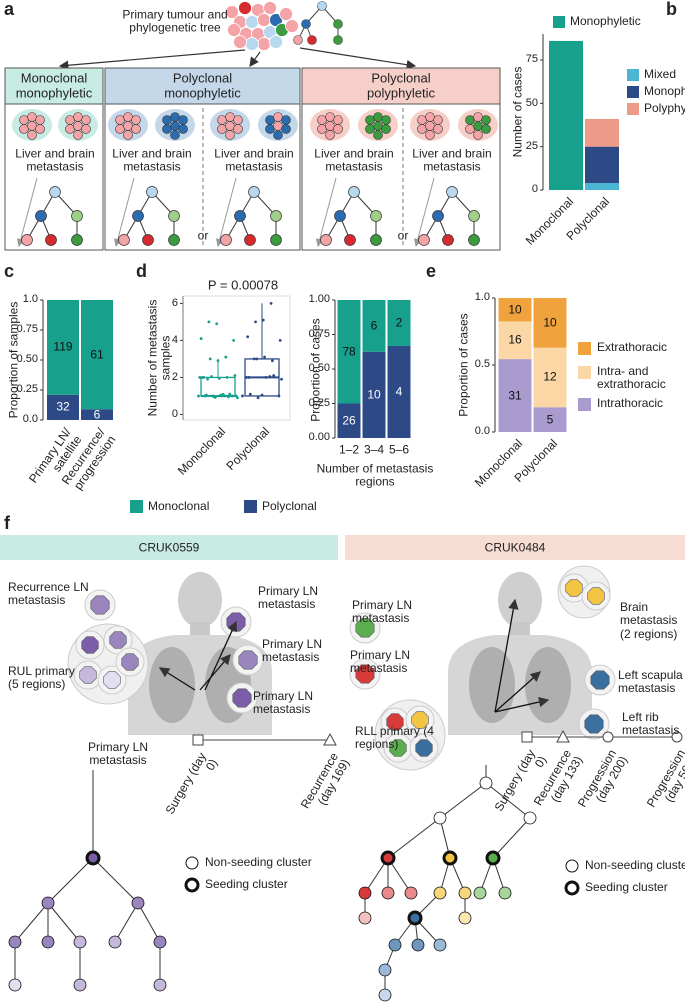  Describe the element at coordinates (482, 431) in the screenshot. I see `y-tick-label: 0.0` at that location.